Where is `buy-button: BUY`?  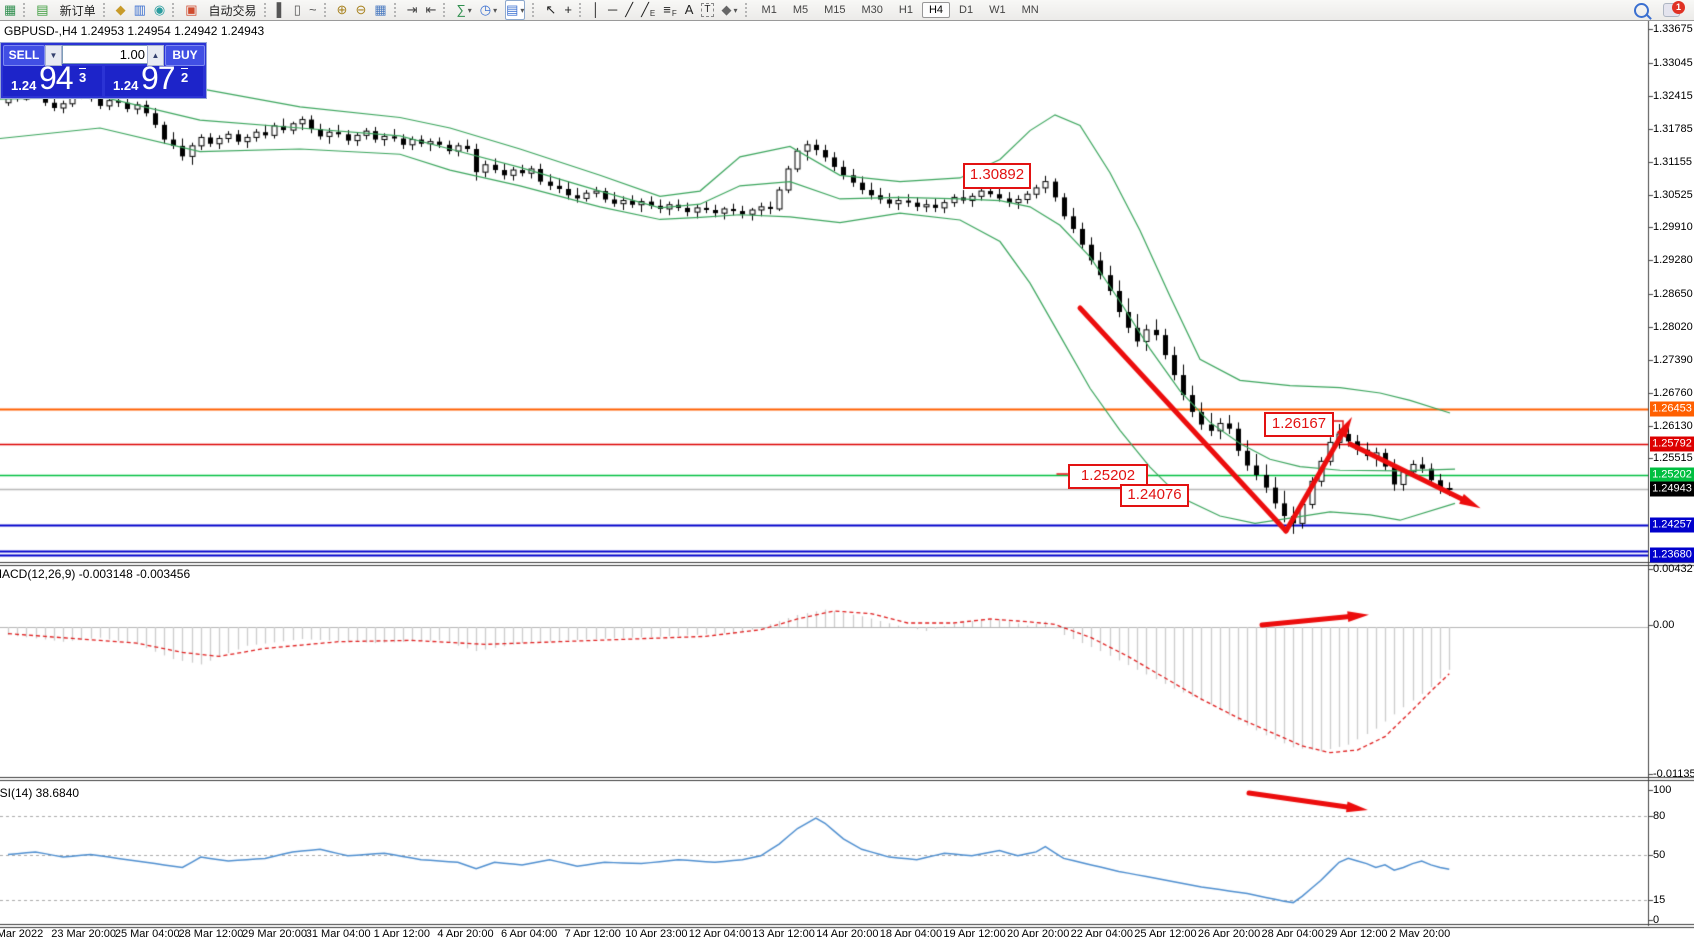
buy-button: BUY is located at coordinates (185, 55).